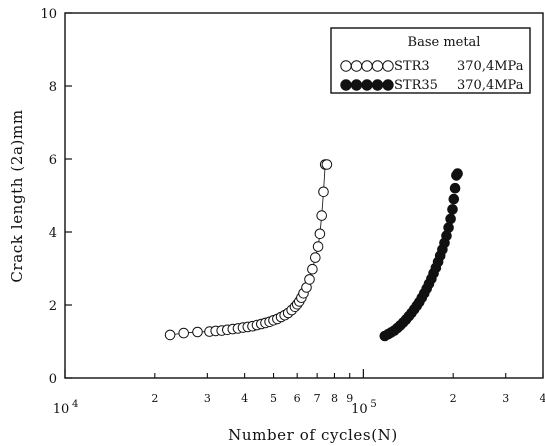 This screenshot has width=545, height=446. I want to click on legend-label-str35: STR35, so click(416, 85).